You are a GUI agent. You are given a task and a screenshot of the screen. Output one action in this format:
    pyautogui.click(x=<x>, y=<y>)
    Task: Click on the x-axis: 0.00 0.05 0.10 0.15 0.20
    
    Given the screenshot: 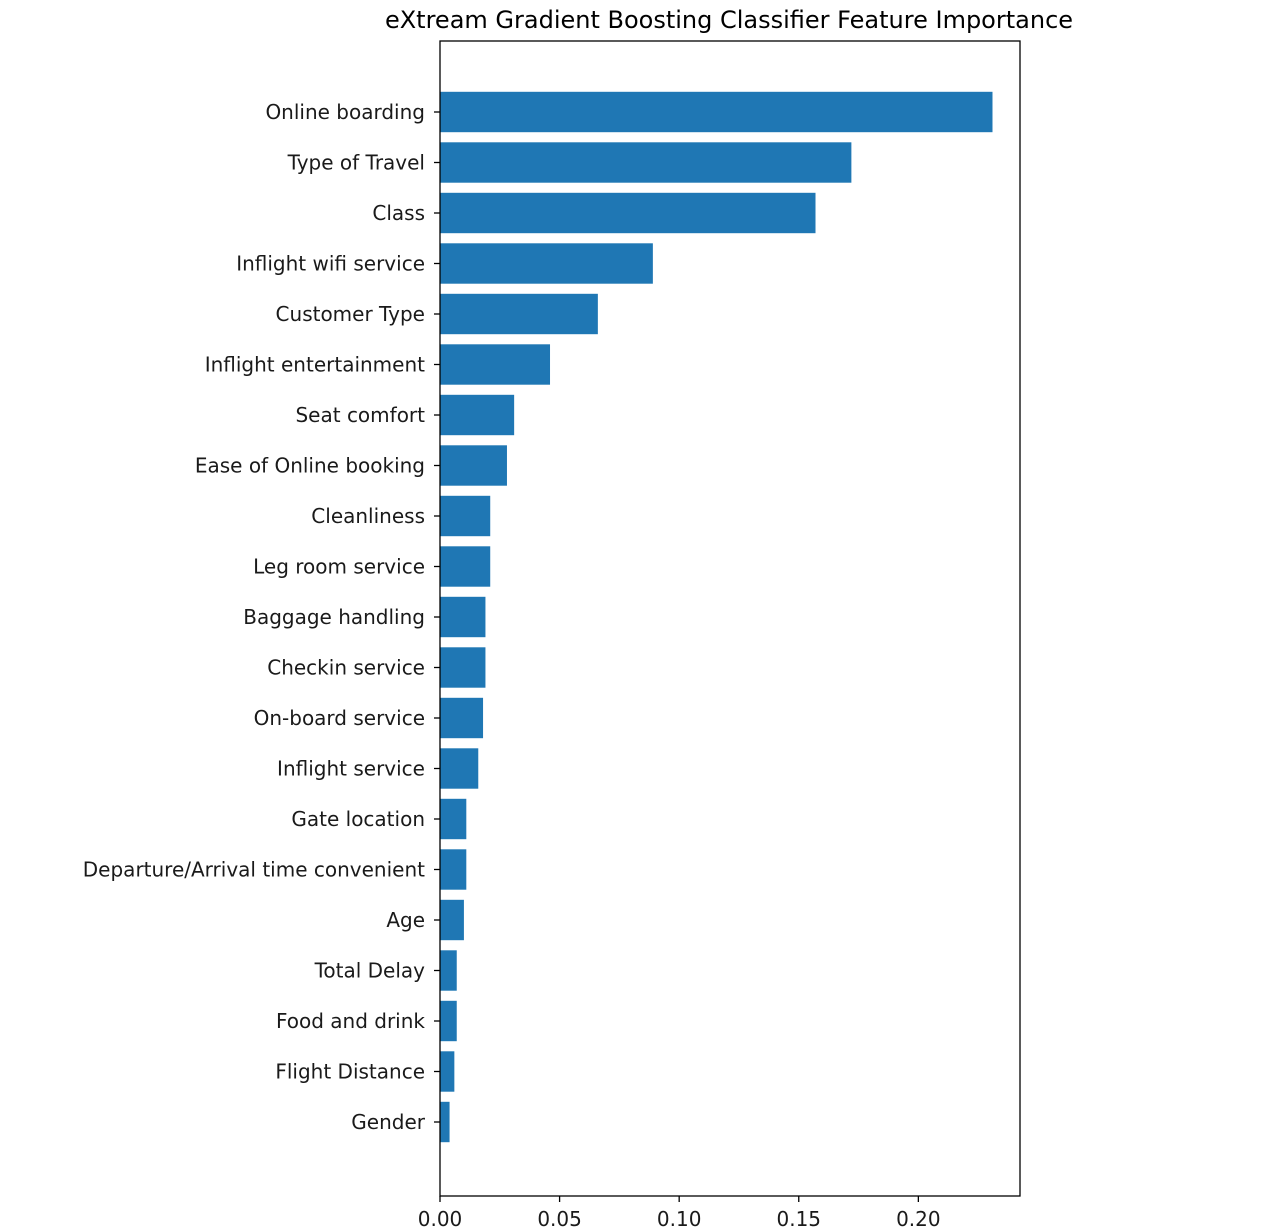 What is the action you would take?
    pyautogui.click(x=679, y=1212)
    